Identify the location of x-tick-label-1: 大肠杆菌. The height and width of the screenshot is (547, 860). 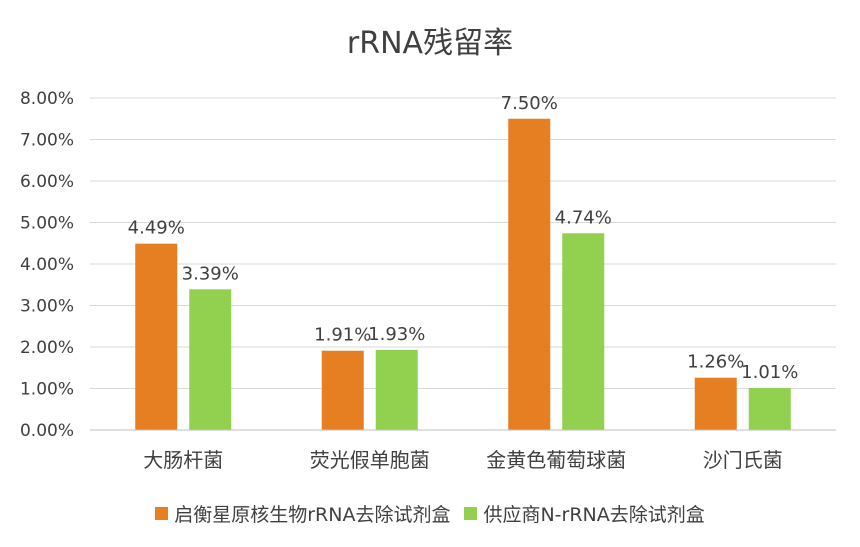
(183, 460).